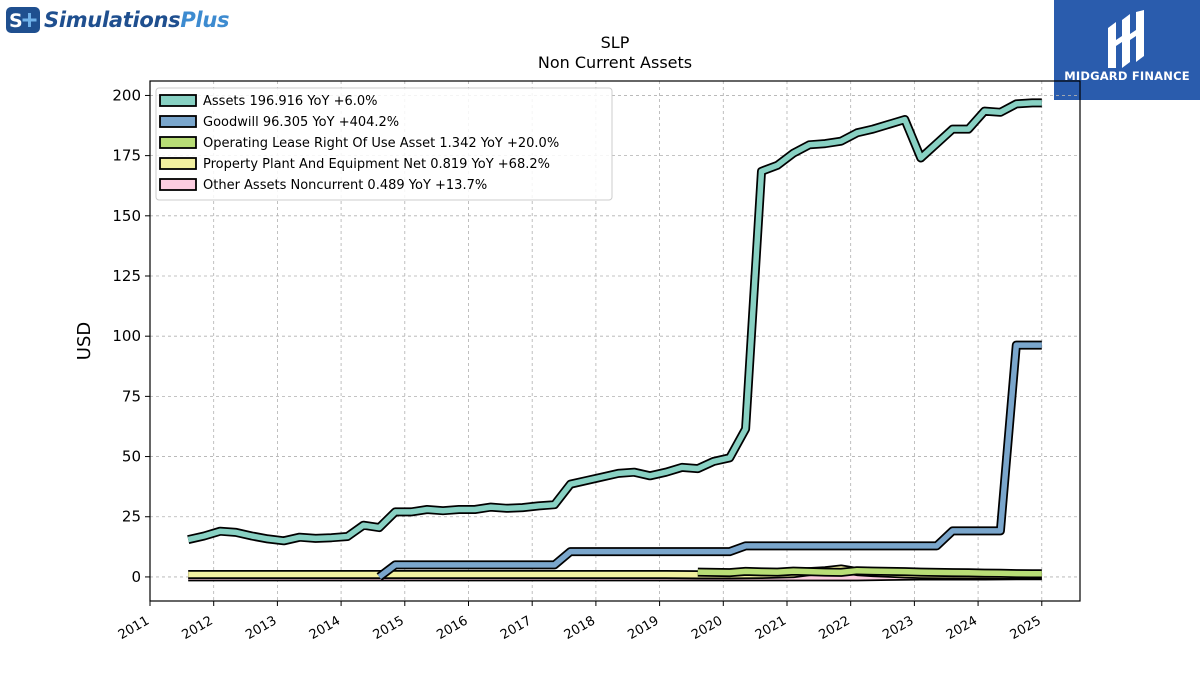 This screenshot has height=675, width=1200. What do you see at coordinates (516, 628) in the screenshot?
I see `x-tick-label: 2017` at bounding box center [516, 628].